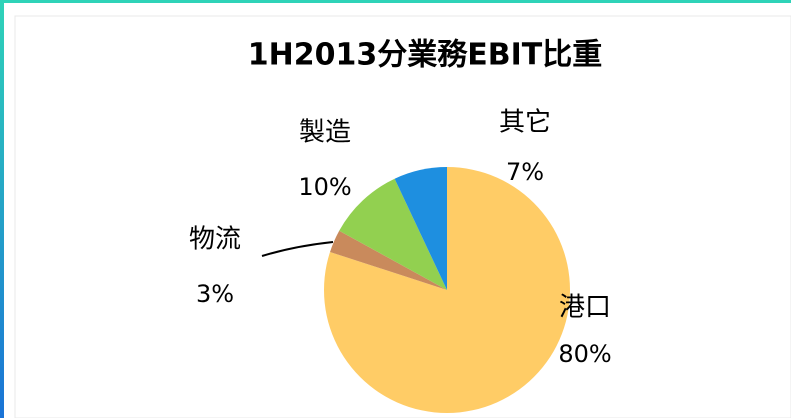  I want to click on leader-line, so click(297, 249).